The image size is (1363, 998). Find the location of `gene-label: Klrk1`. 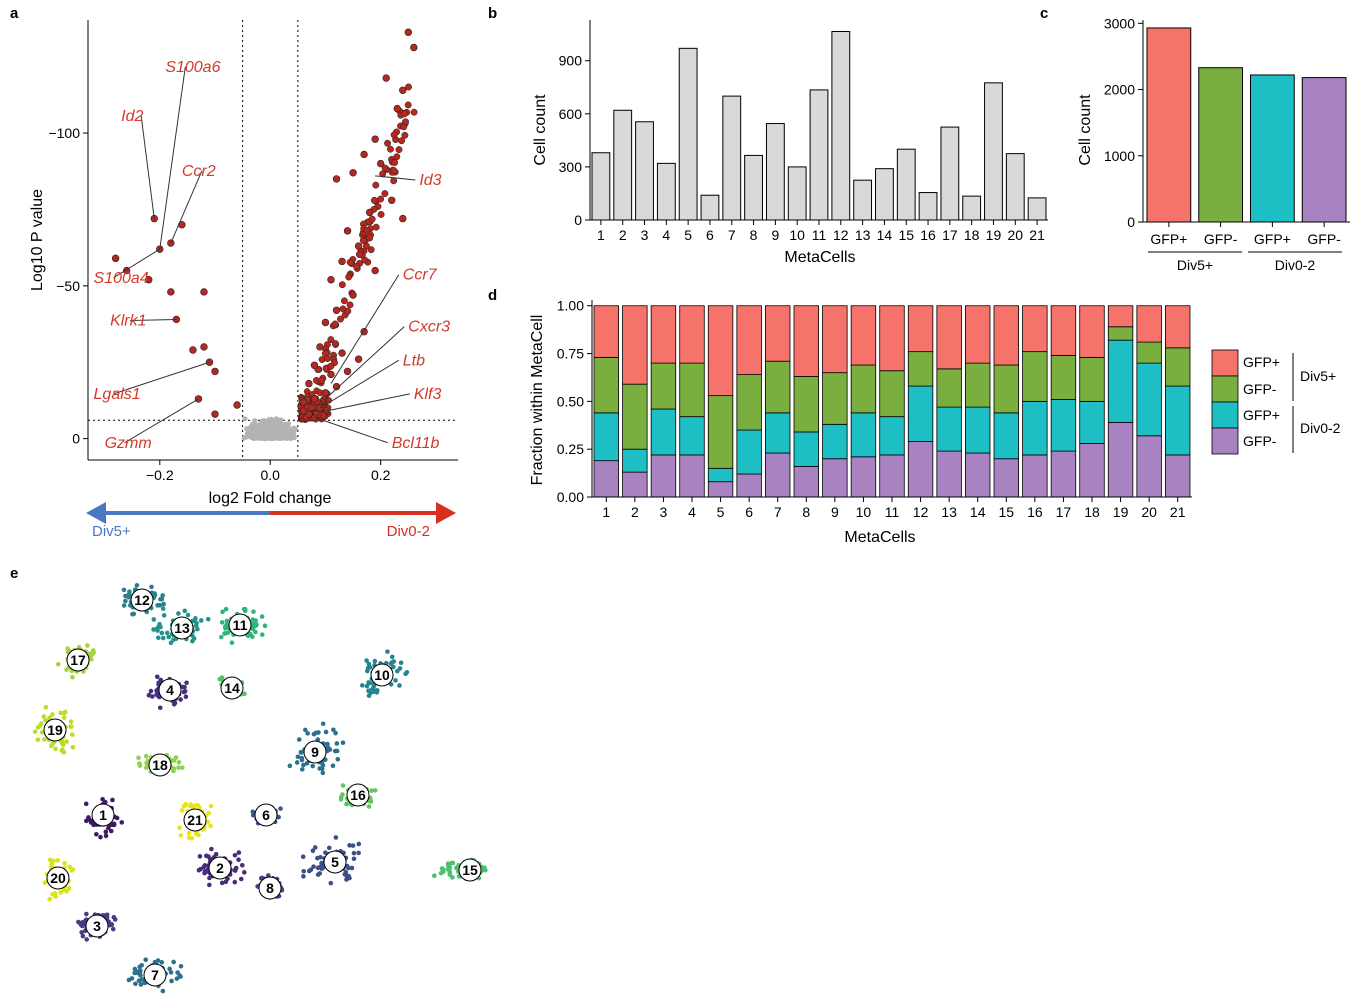

gene-label: Klrk1 is located at coordinates (128, 321).